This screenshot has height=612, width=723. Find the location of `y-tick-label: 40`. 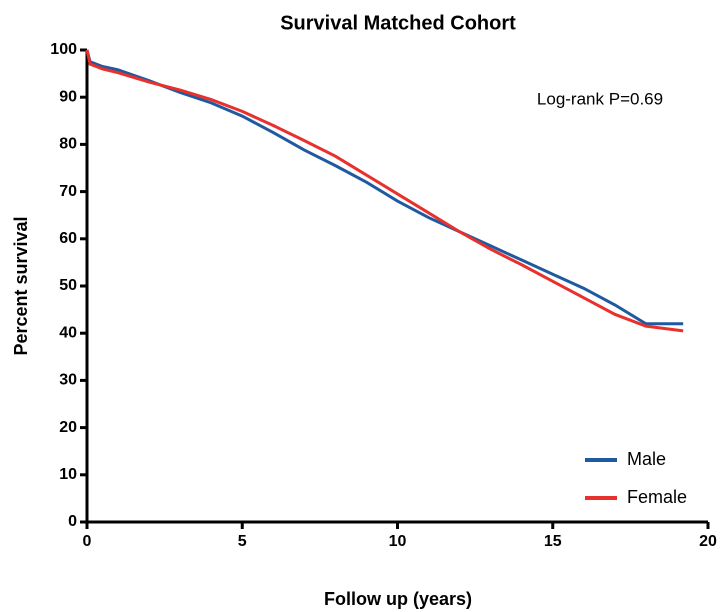

y-tick-label: 40 is located at coordinates (68, 332).